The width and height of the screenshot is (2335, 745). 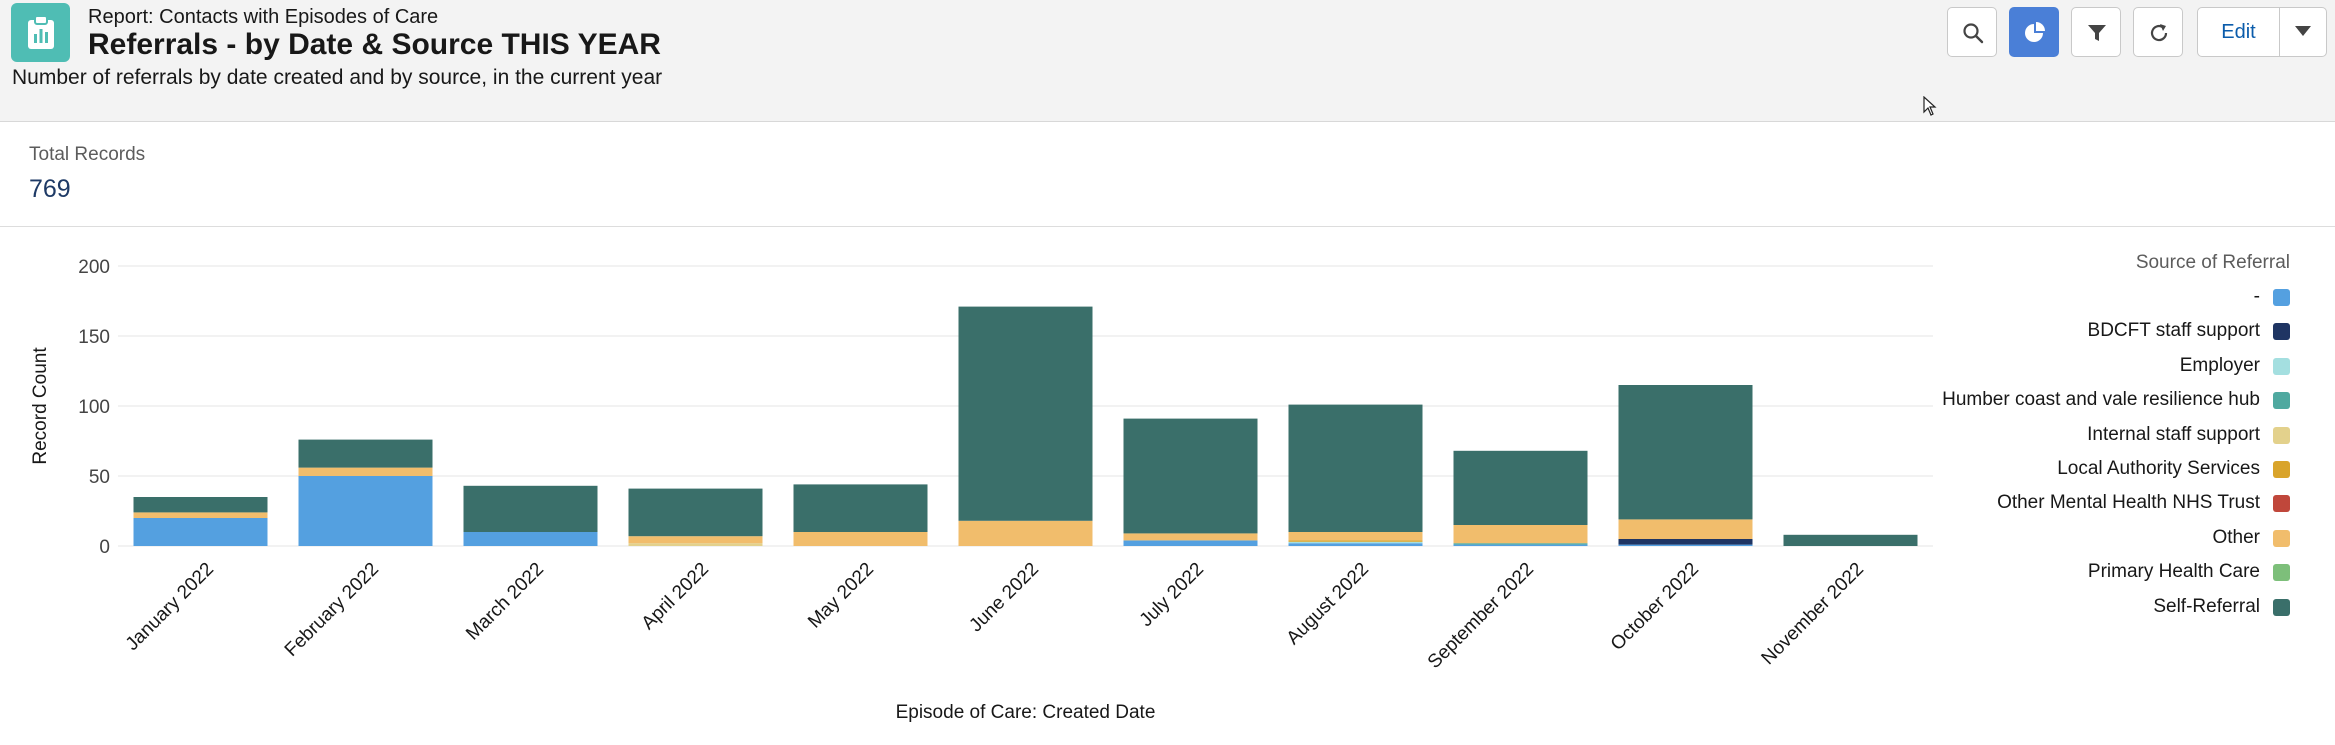 What do you see at coordinates (2219, 365) in the screenshot?
I see `legend-label: Employer` at bounding box center [2219, 365].